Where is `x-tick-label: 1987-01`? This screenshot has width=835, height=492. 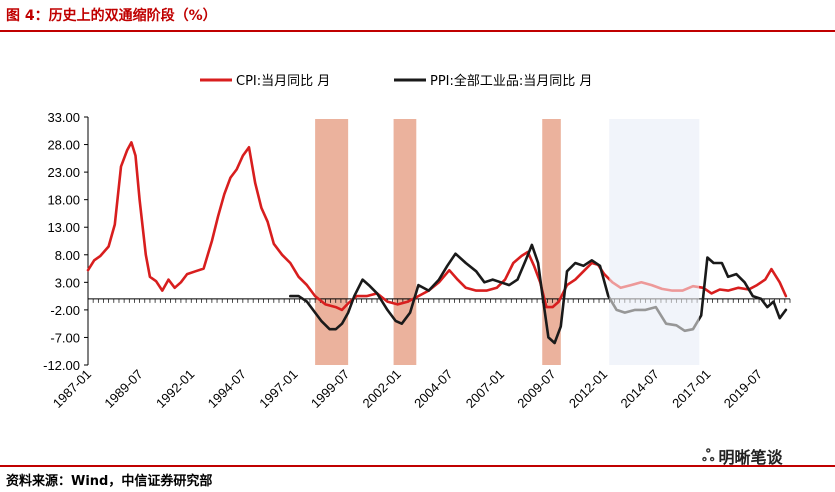
x-tick-label: 1987-01 is located at coordinates (72, 389).